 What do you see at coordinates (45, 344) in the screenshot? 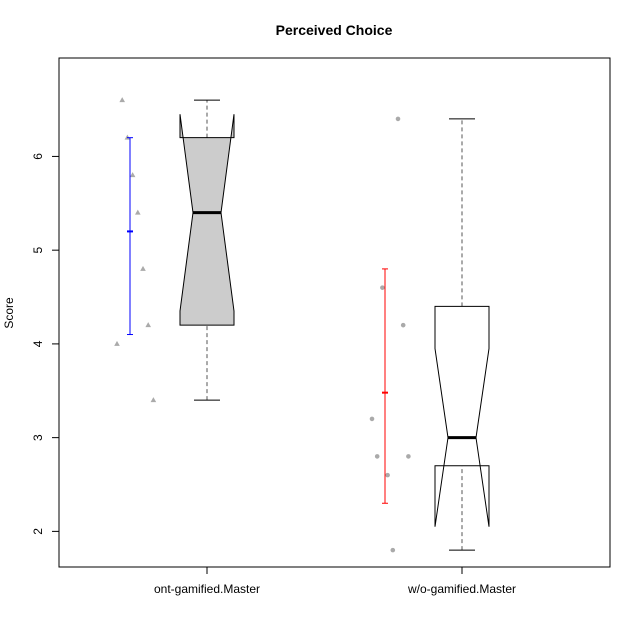
I see `y-axis: 2 3 4 5 6` at bounding box center [45, 344].